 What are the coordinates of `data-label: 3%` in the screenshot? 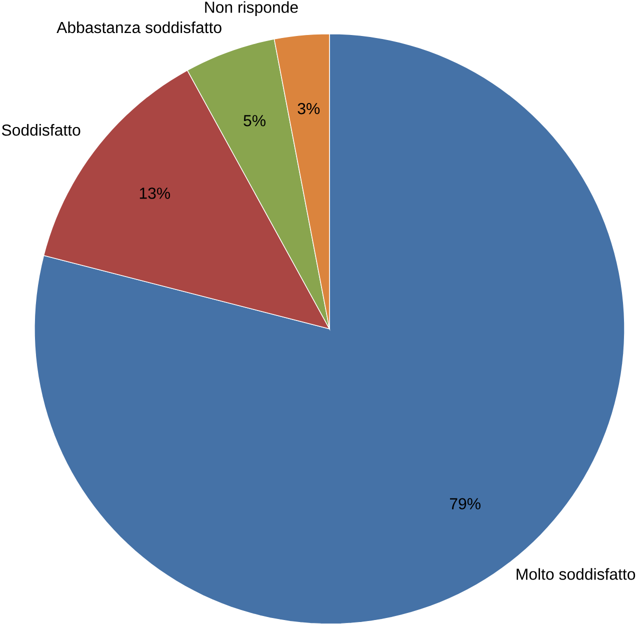 It's located at (309, 108).